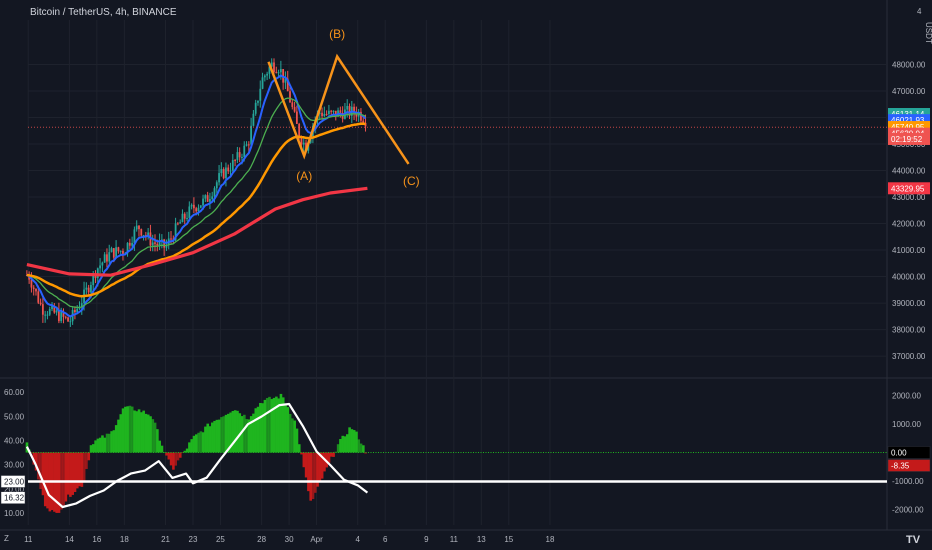 The image size is (932, 550). What do you see at coordinates (481, 539) in the screenshot?
I see `time-tick-label: 13` at bounding box center [481, 539].